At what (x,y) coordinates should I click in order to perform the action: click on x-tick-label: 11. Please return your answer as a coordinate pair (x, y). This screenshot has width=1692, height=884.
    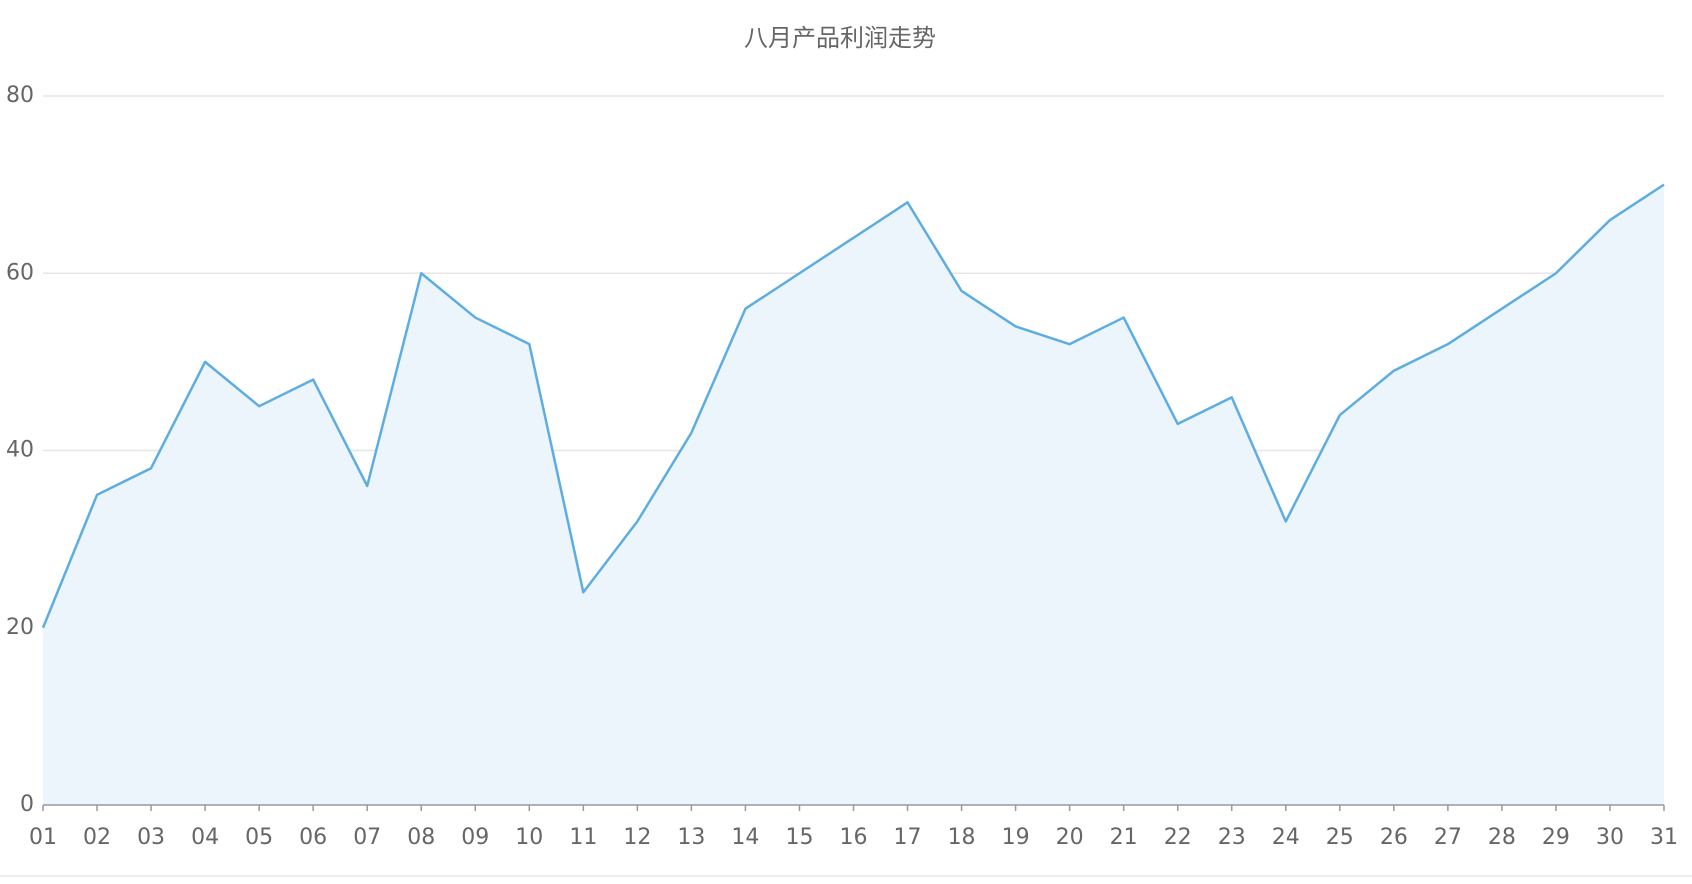
    Looking at the image, I should click on (583, 837).